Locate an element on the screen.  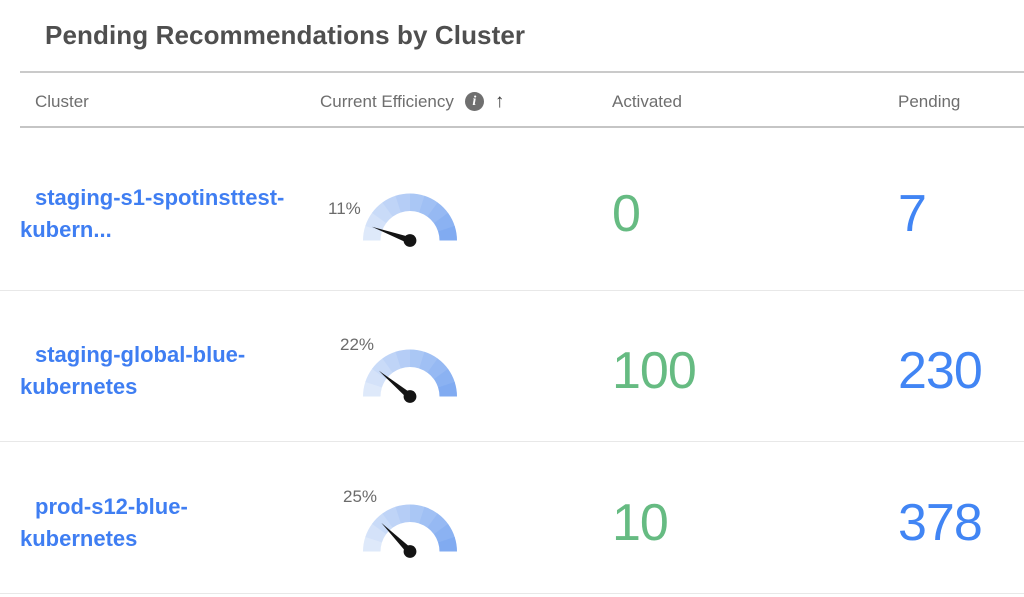
cluster-link: staging-global-blue- kubernetes is located at coordinates (170, 371).